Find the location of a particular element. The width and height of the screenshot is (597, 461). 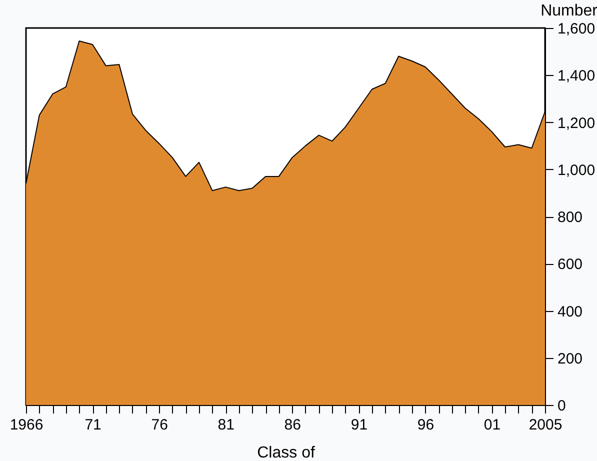

y-tick-label: 1,400 is located at coordinates (577, 76).